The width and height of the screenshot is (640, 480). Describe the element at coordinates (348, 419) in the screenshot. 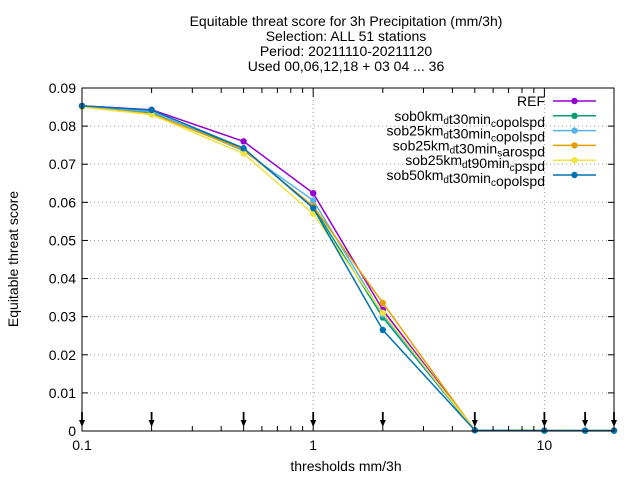

I see `threshold-arrows` at that location.